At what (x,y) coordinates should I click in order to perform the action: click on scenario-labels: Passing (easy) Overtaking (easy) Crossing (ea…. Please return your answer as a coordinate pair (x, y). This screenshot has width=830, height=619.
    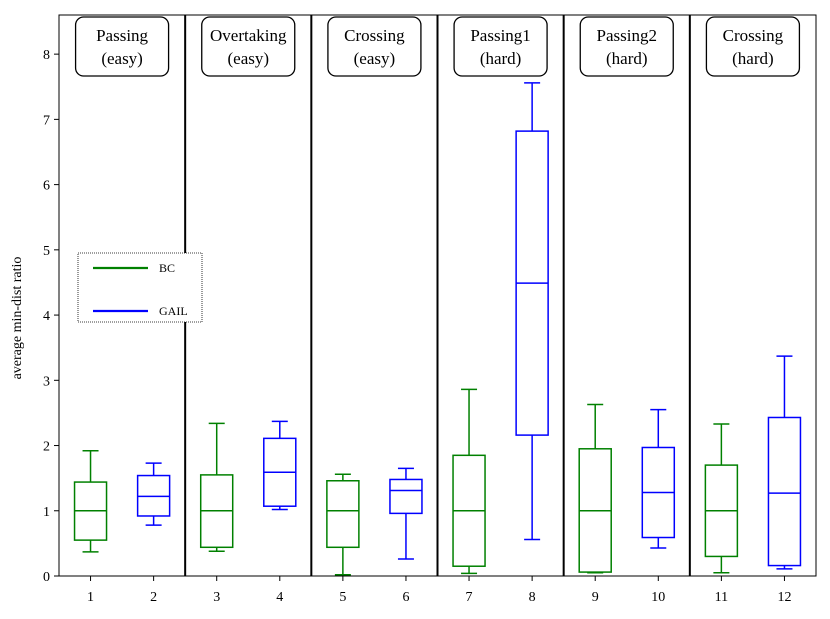
    Looking at the image, I should click on (437, 46).